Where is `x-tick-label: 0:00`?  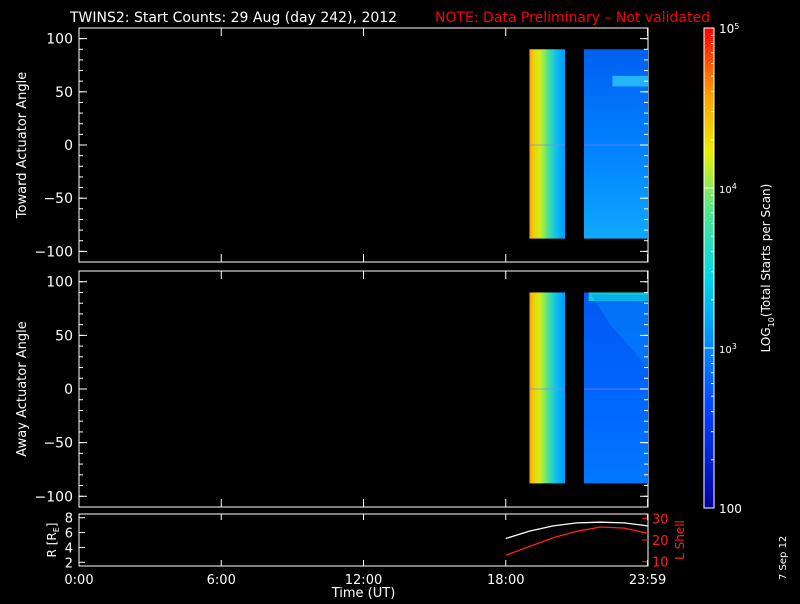
x-tick-label: 0:00 is located at coordinates (78, 580).